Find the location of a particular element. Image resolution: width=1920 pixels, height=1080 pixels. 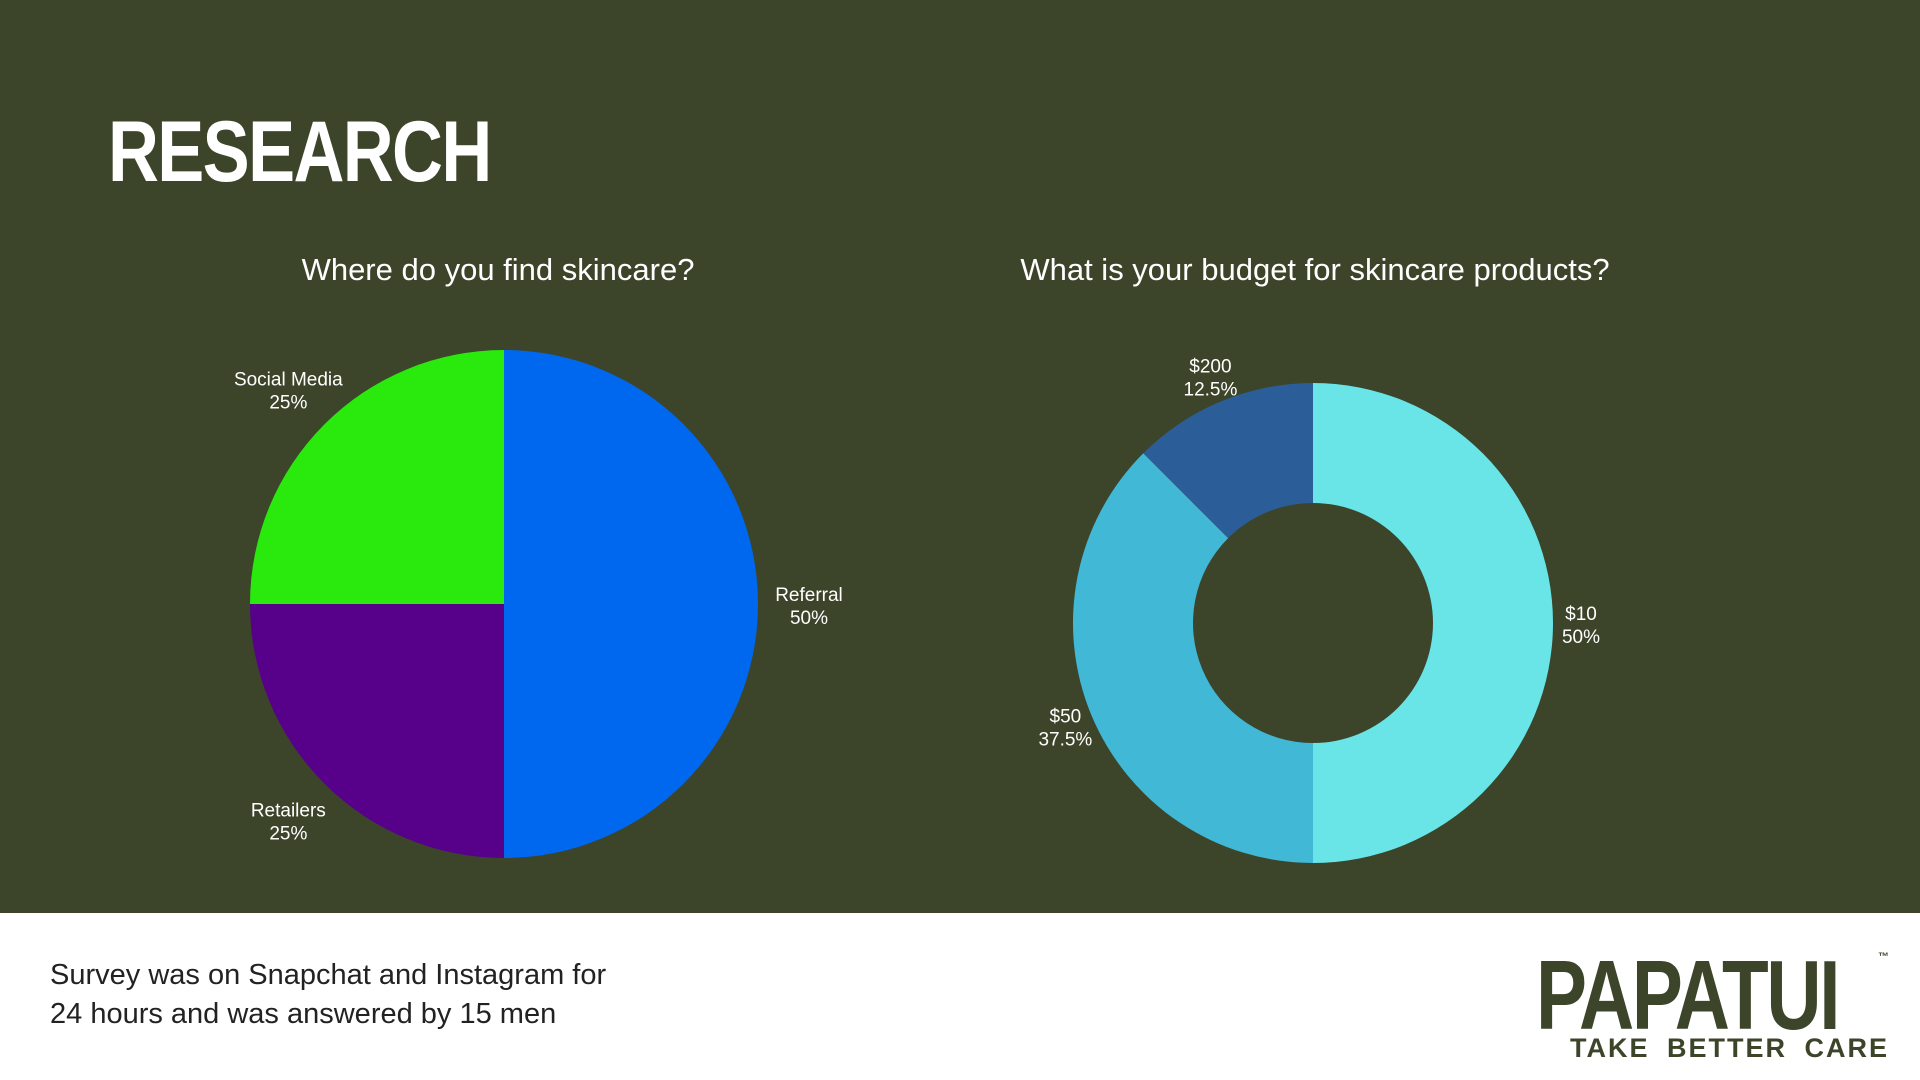

pie-chart: Referral 50%Retailers 25%Social Media 25% is located at coordinates (538, 604).